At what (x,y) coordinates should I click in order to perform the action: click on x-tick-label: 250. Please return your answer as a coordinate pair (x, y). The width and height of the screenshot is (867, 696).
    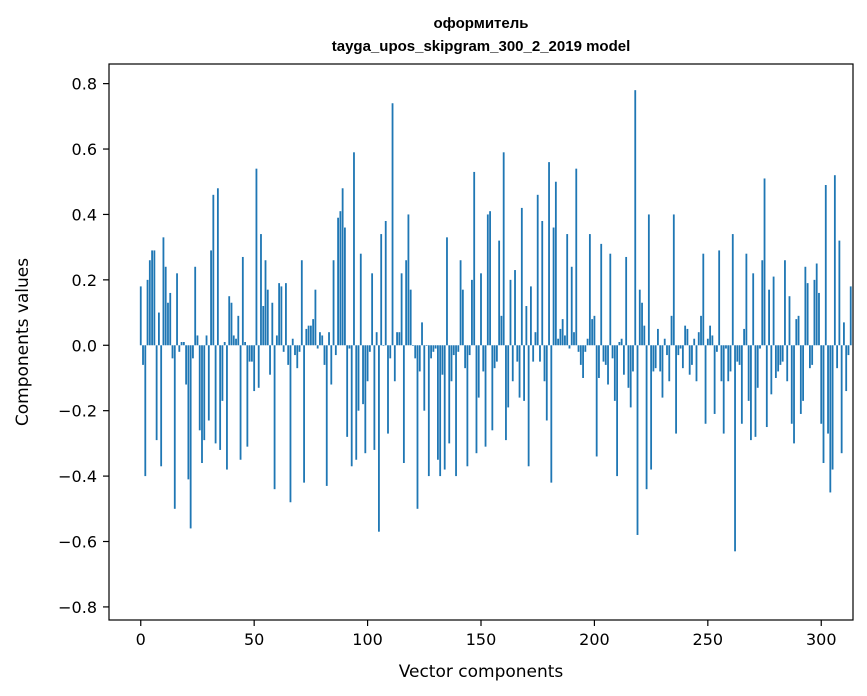
    Looking at the image, I should click on (708, 639).